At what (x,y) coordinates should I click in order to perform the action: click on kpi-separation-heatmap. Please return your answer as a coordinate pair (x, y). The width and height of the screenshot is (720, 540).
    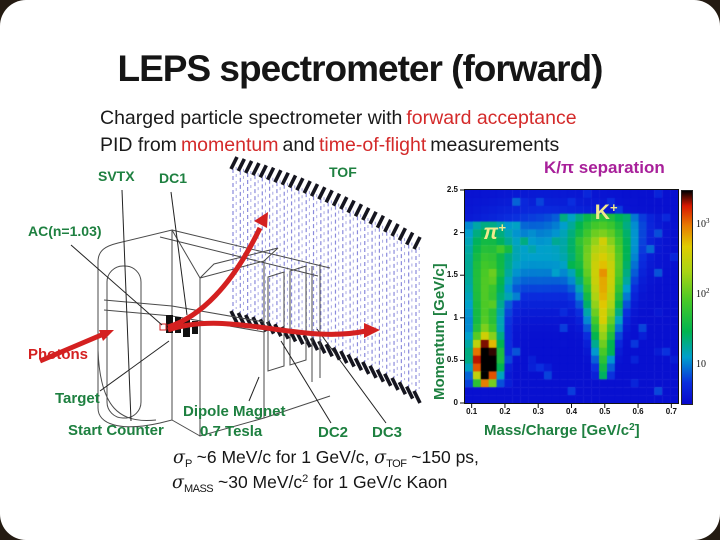
    Looking at the image, I should click on (571, 296).